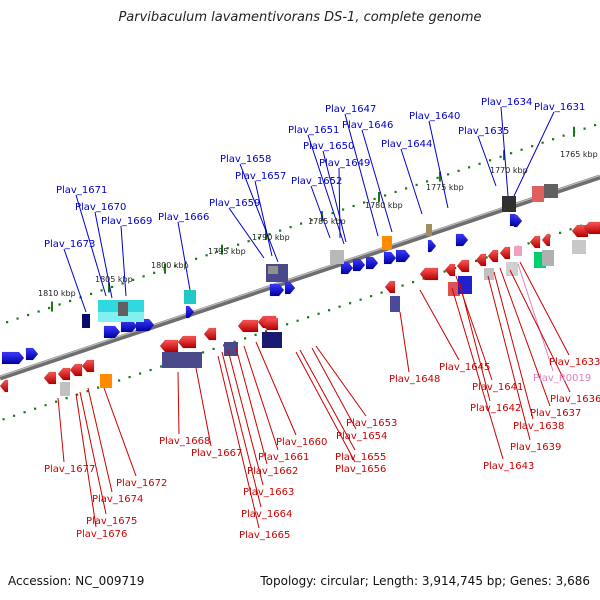 Image resolution: width=600 pixels, height=600 pixels. What do you see at coordinates (328, 146) in the screenshot?
I see `plus-gene-label: Plav_1650` at bounding box center [328, 146].